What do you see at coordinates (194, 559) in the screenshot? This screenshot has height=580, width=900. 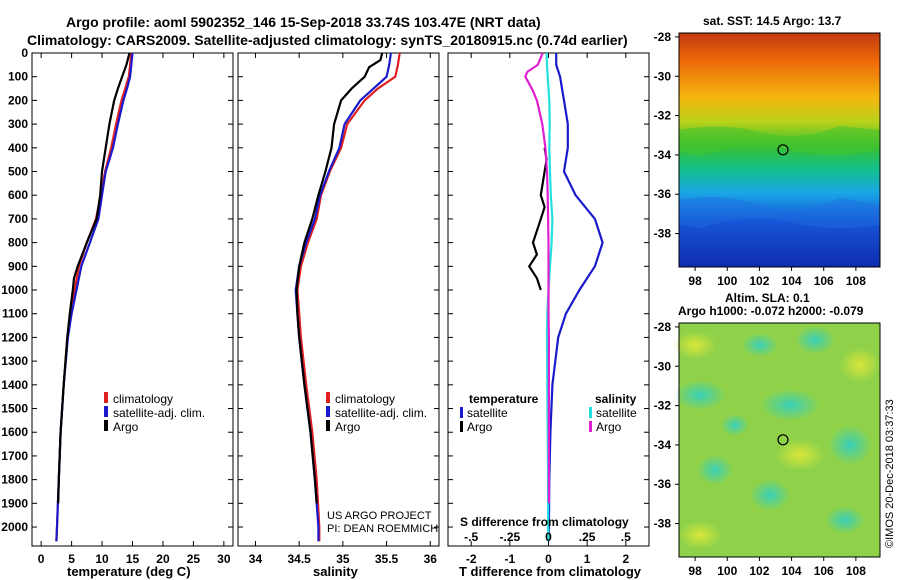 I see `temperature-x-tick-label-25: 25` at bounding box center [194, 559].